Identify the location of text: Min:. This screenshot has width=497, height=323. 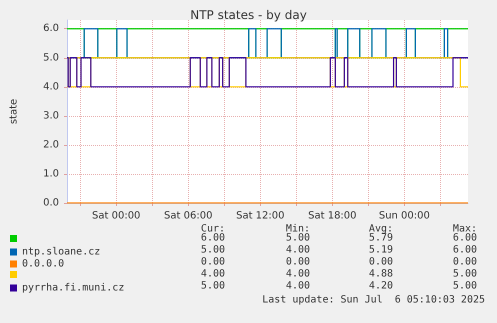
(298, 229).